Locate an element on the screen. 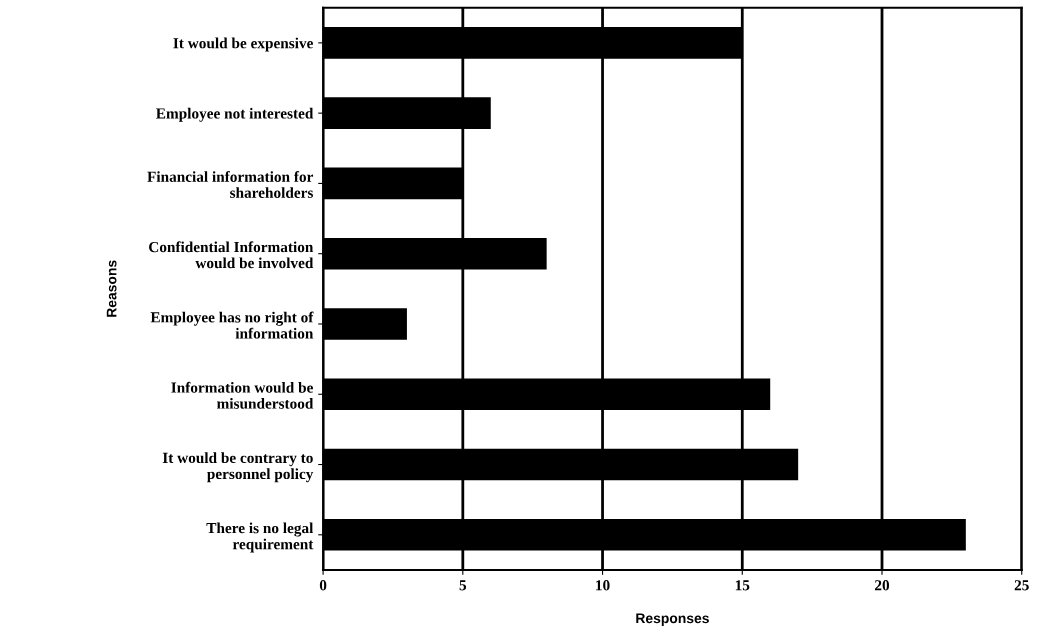  x-axis-title: Responses is located at coordinates (672, 619).